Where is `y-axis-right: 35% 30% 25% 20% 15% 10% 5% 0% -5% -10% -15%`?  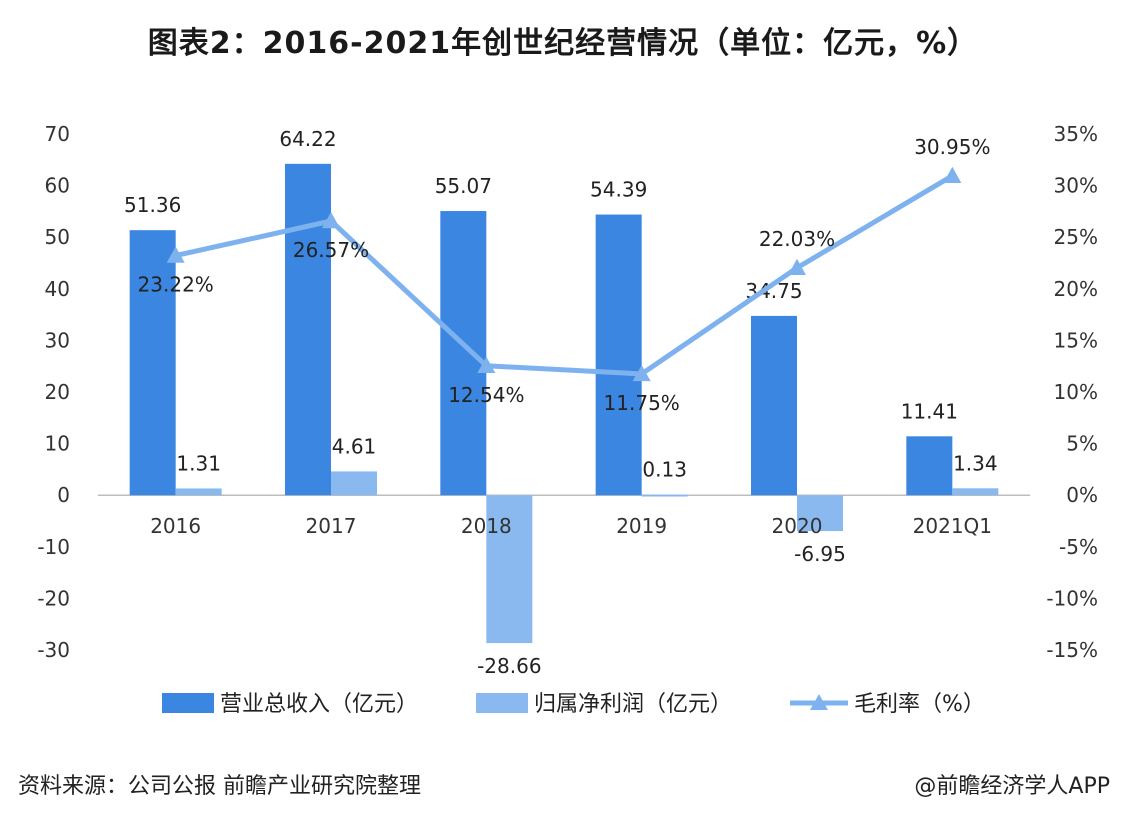
y-axis-right: 35% 30% 25% 20% 15% 10% 5% 0% -5% -10% -15% is located at coordinates (1072, 392).